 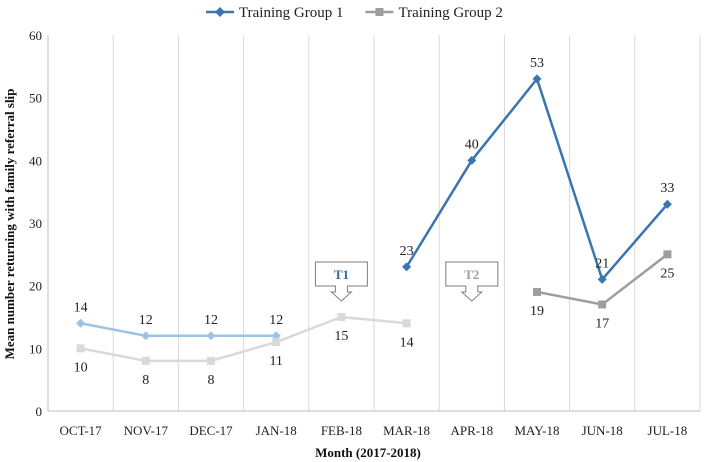 I want to click on x-tick-label: FEB-18, so click(x=341, y=430).